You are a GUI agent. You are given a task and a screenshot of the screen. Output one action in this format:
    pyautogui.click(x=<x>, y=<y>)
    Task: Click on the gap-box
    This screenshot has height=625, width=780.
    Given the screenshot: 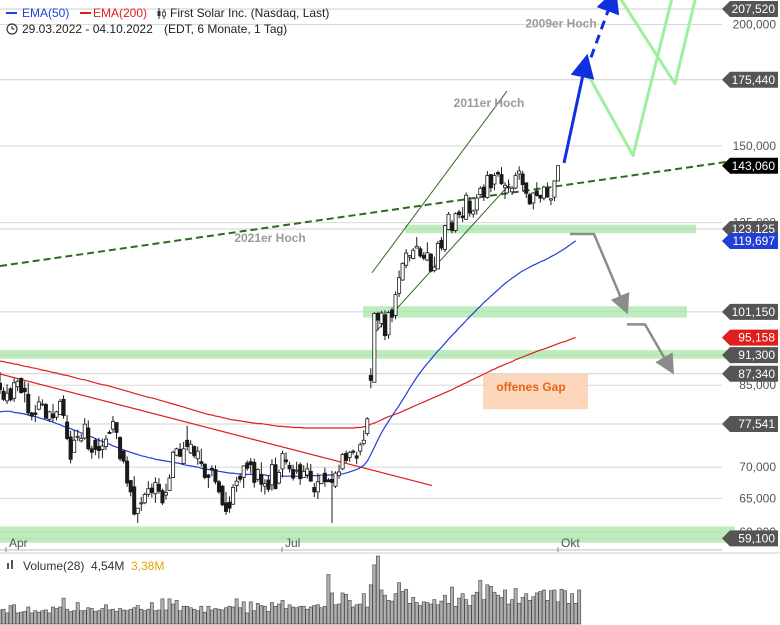 What is the action you would take?
    pyautogui.click(x=535, y=391)
    